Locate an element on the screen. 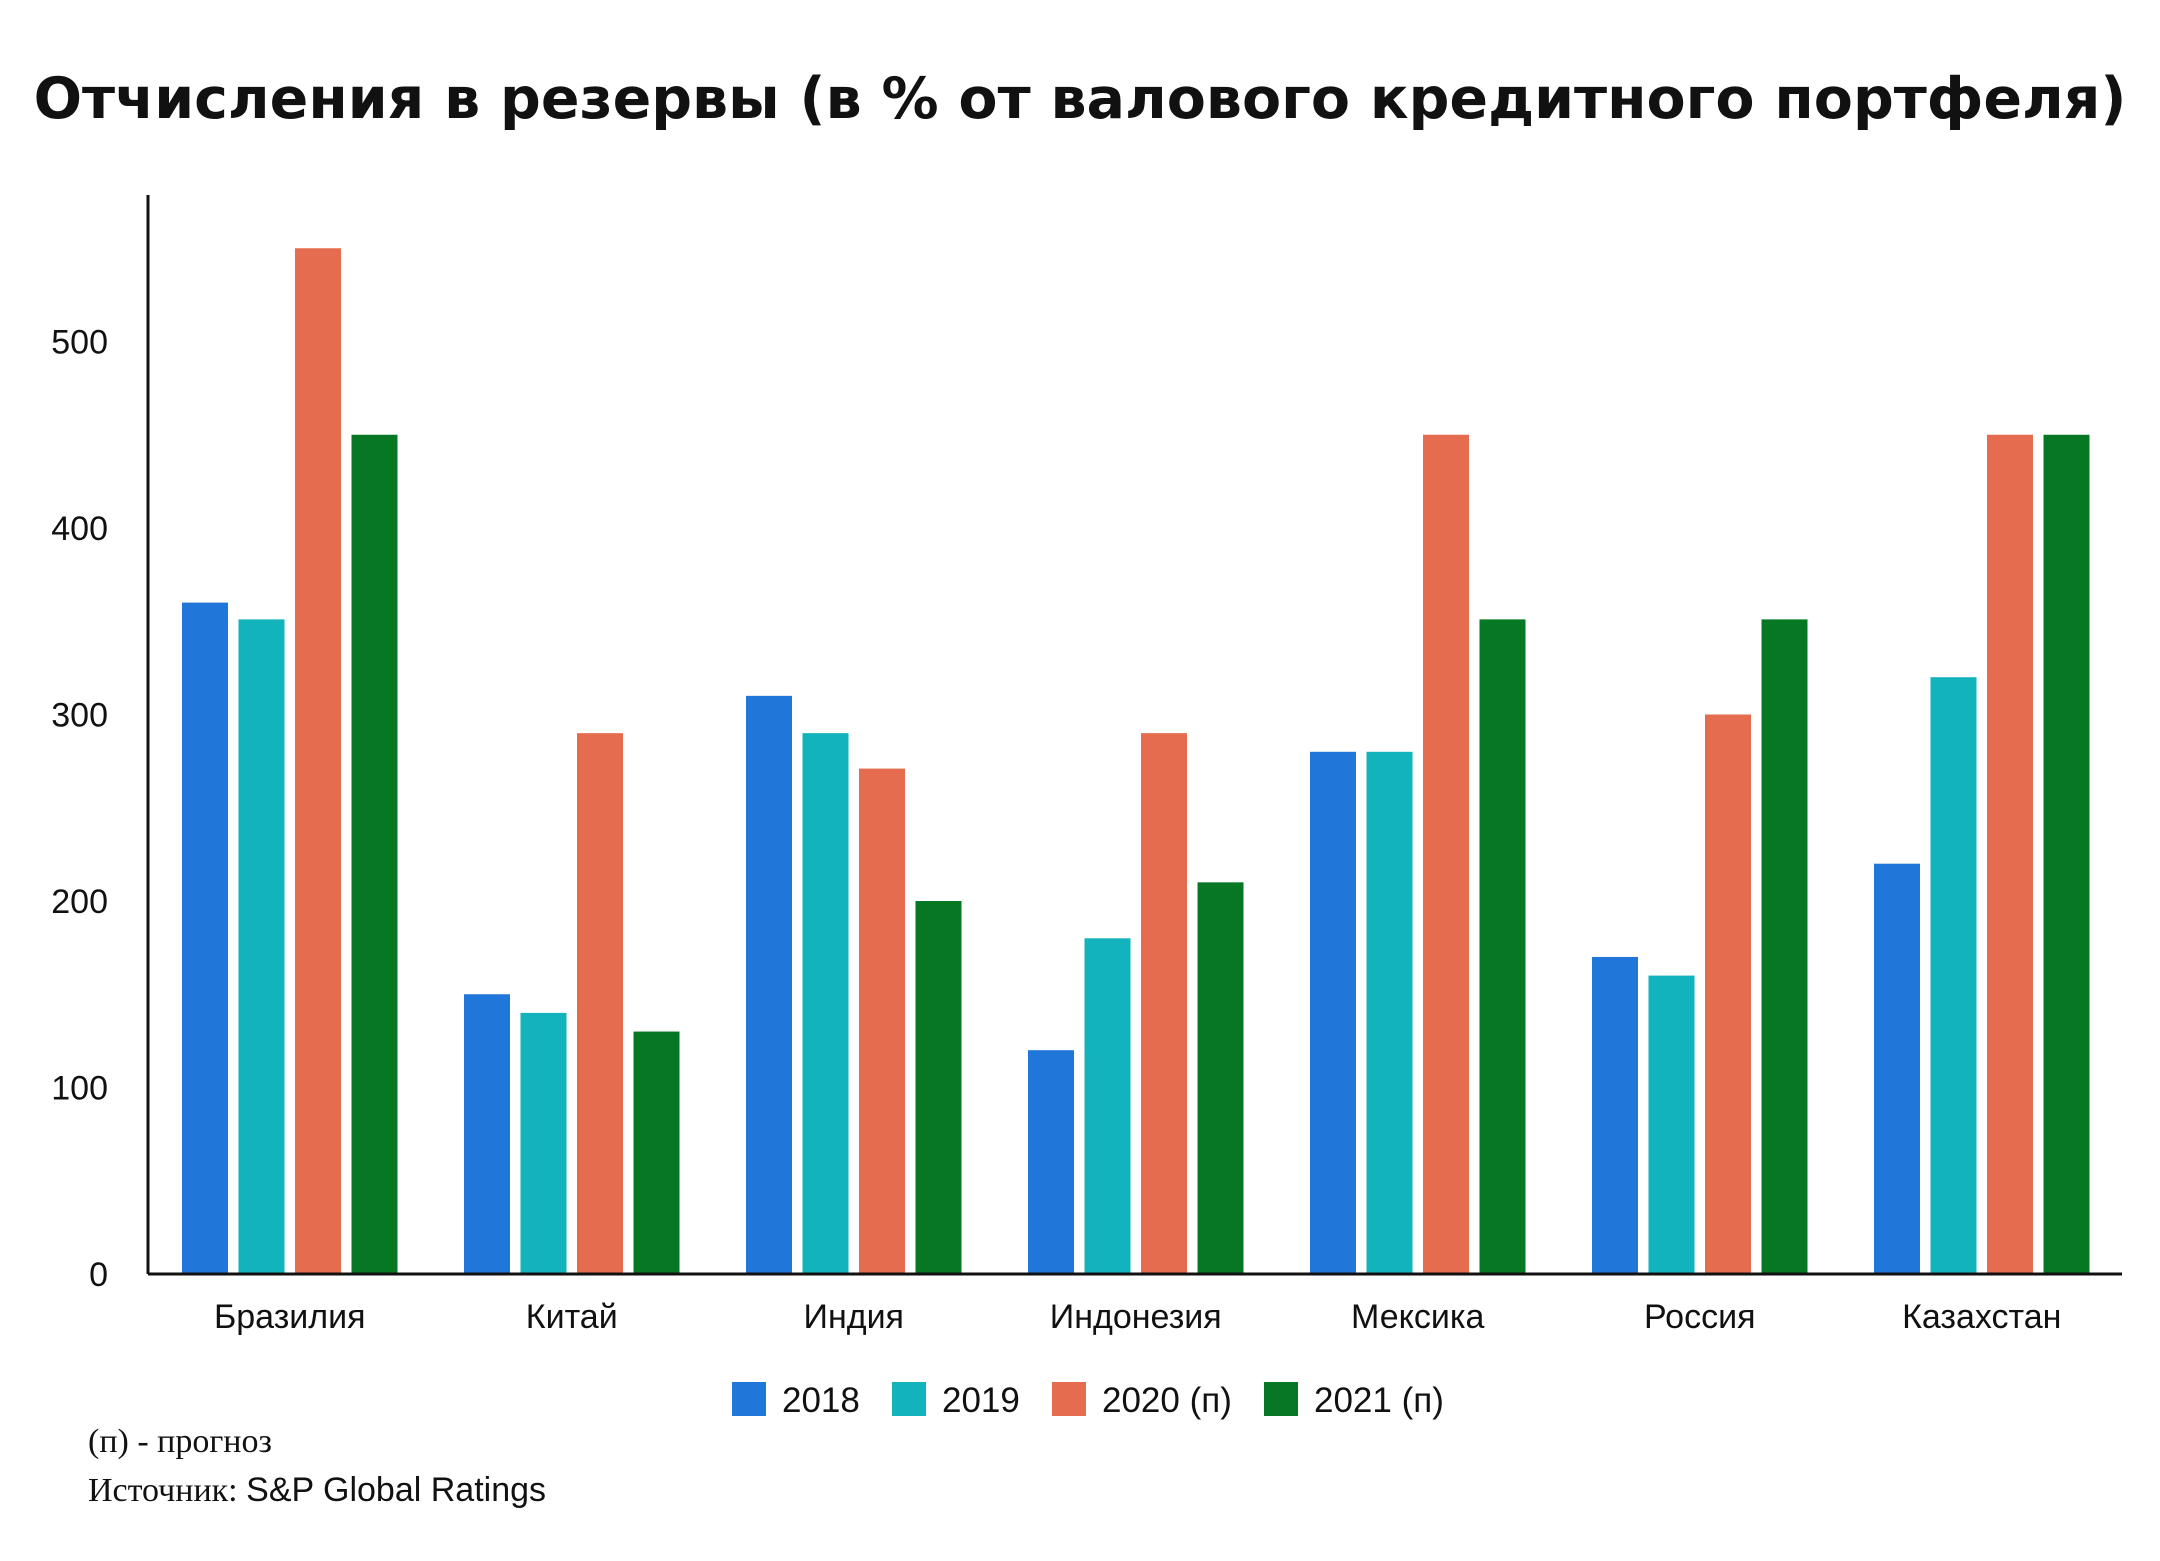 The height and width of the screenshot is (1561, 2160). forecast-note: (п) - прогноз is located at coordinates (180, 1441).